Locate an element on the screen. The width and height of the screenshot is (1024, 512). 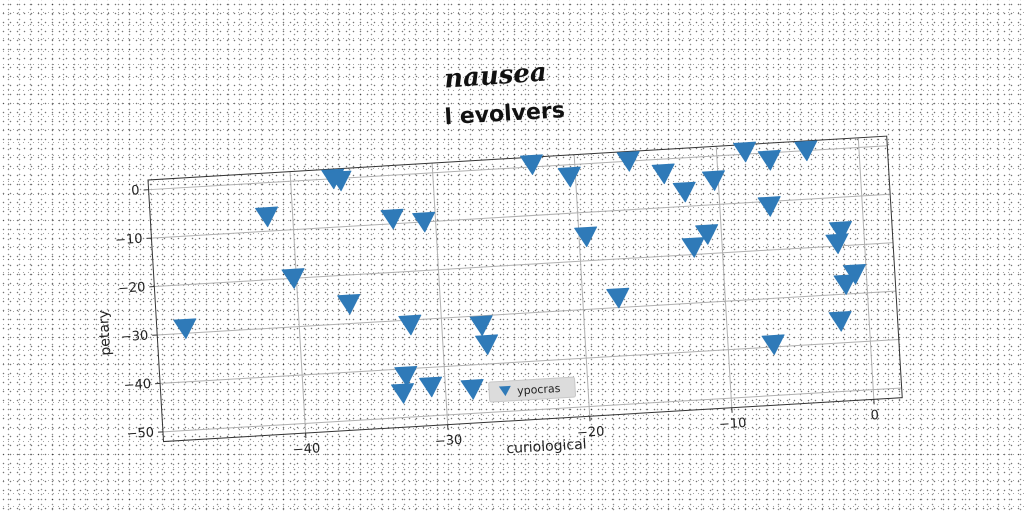
x-tick-label: −10 is located at coordinates (733, 424).